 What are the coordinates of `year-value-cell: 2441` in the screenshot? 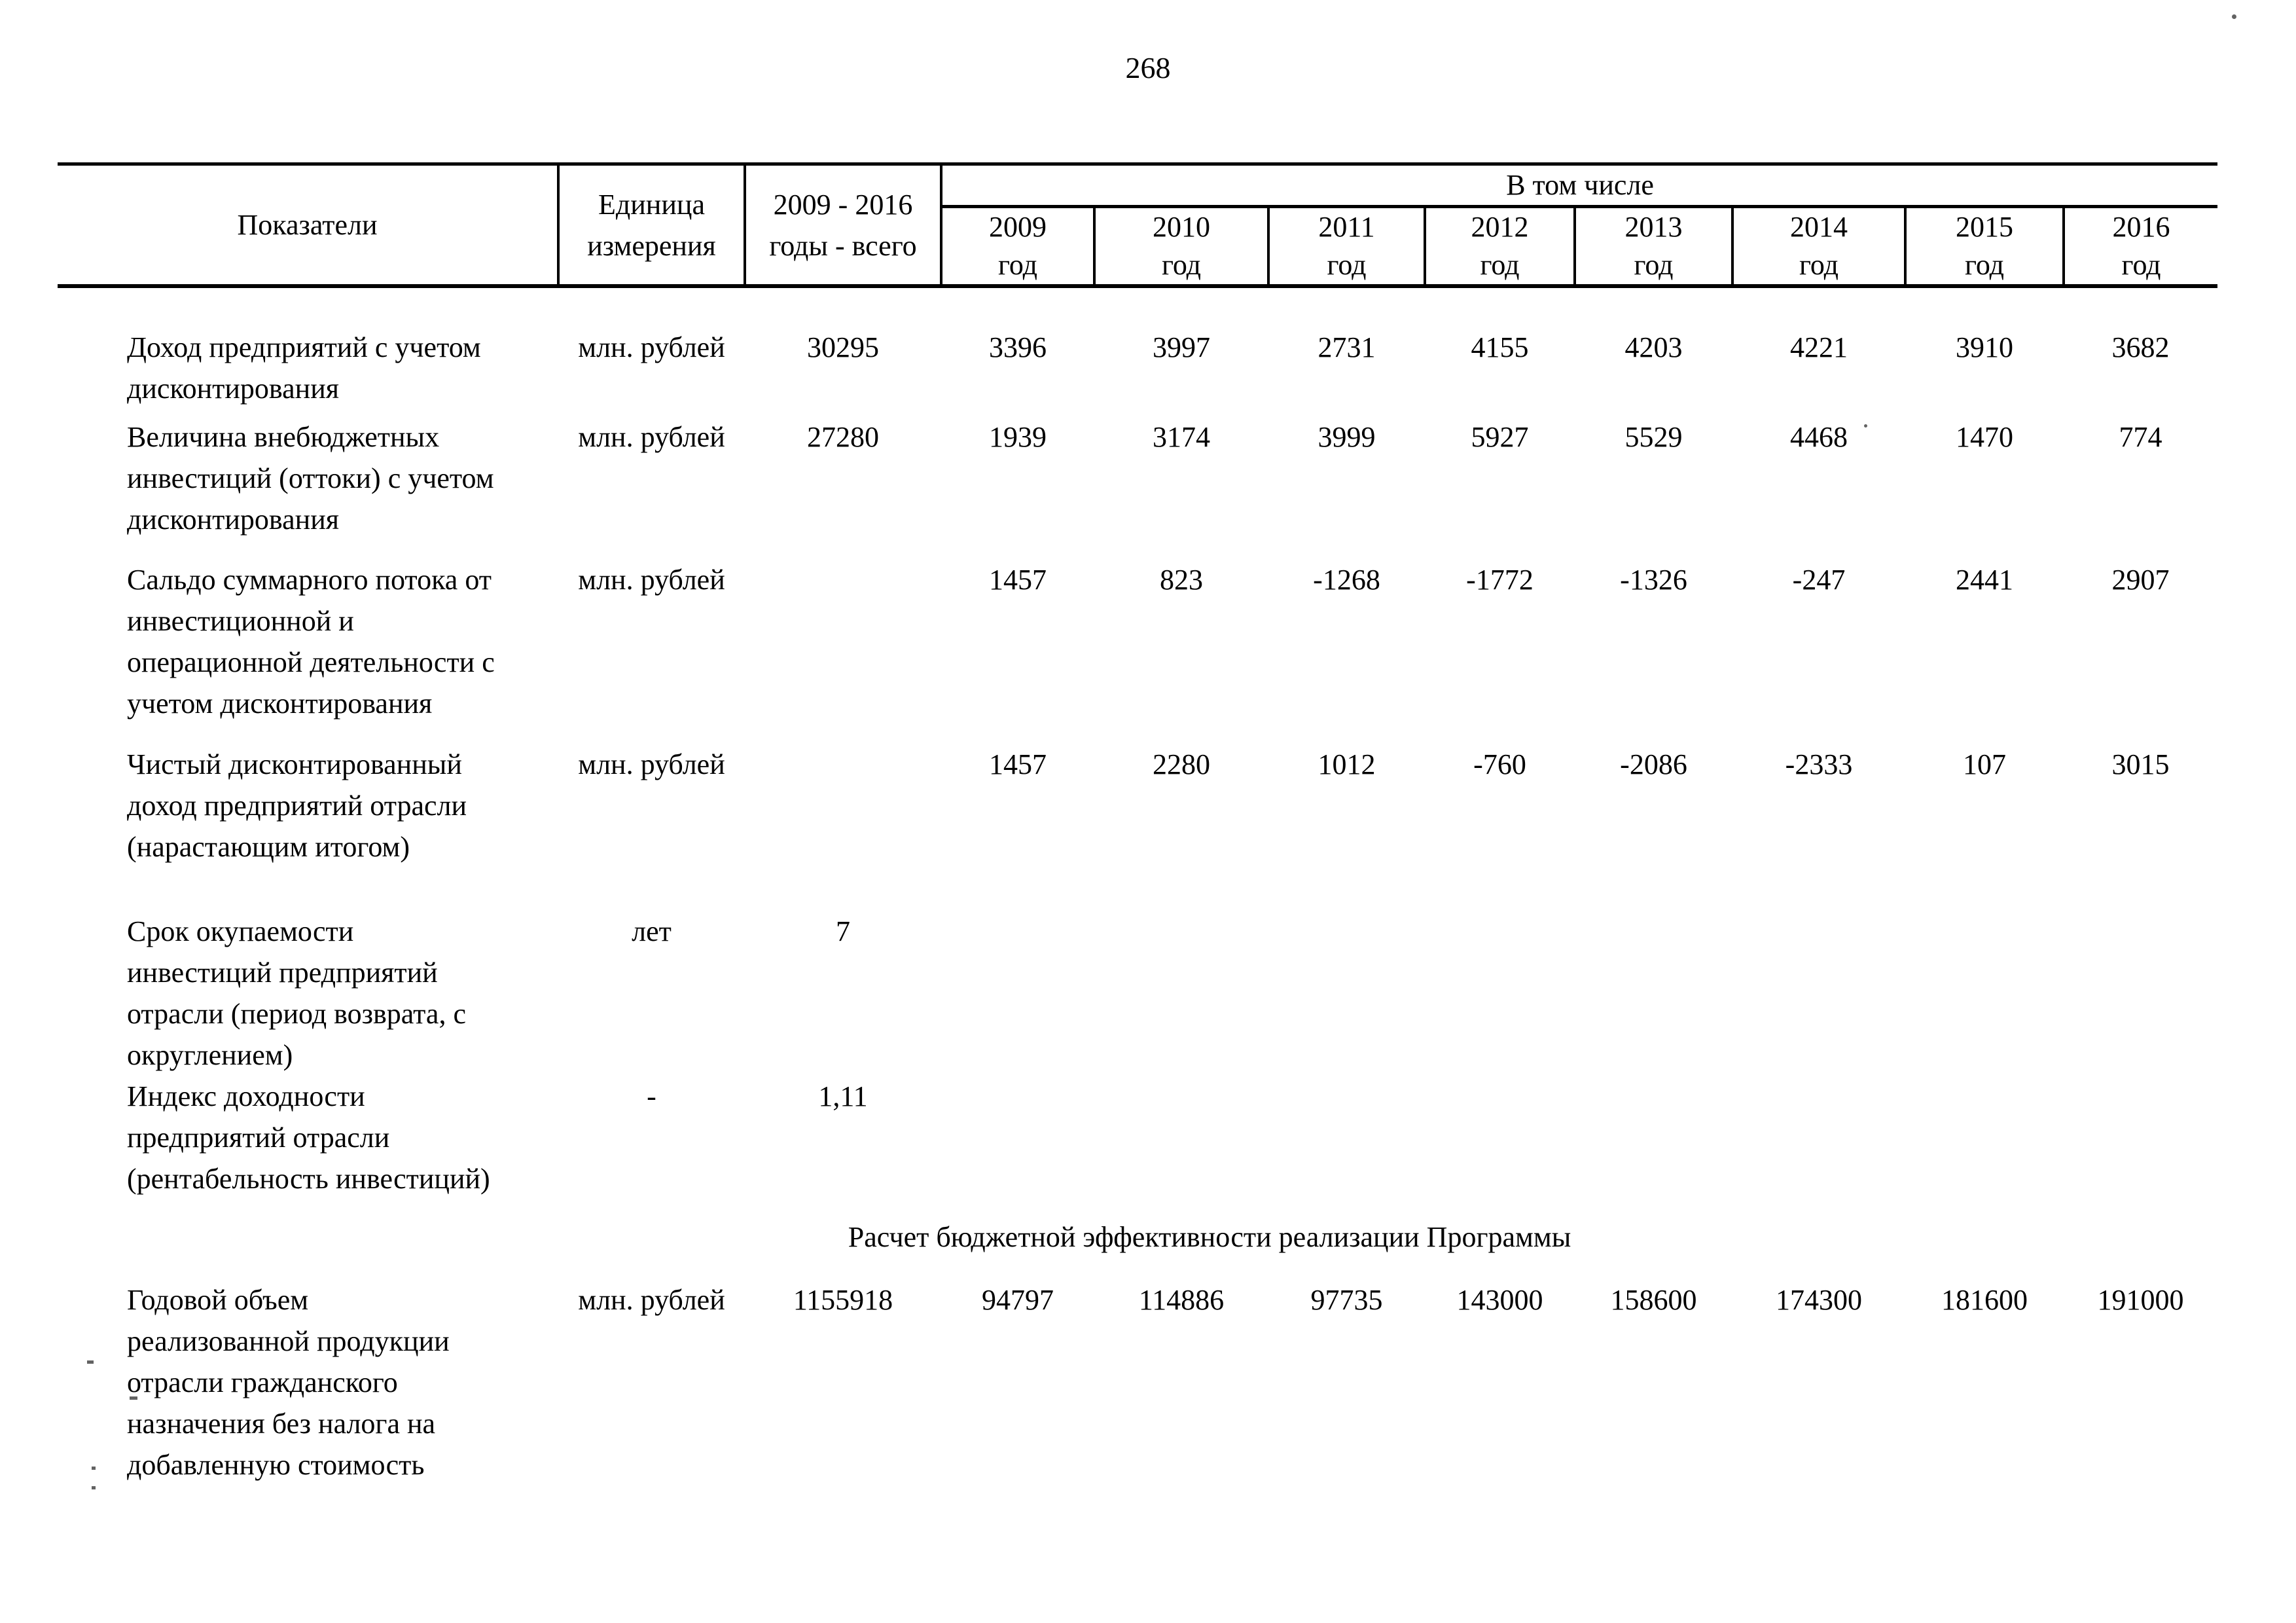 It's located at (1984, 580).